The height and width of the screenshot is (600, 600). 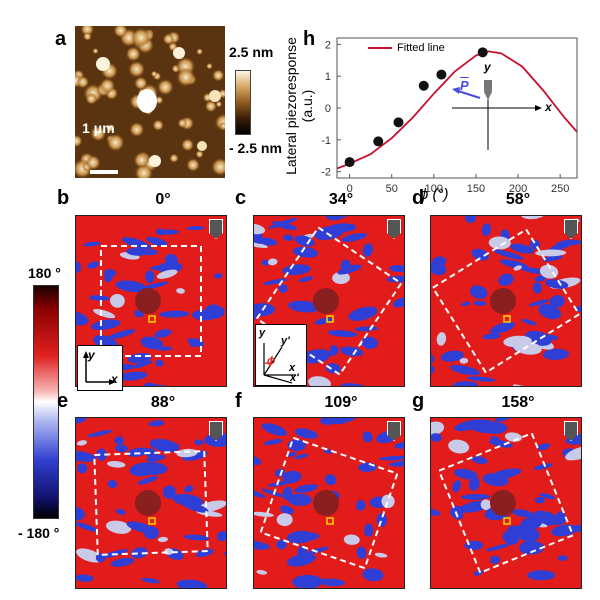 What do you see at coordinates (243, 102) in the screenshot?
I see `height-colorbar` at bounding box center [243, 102].